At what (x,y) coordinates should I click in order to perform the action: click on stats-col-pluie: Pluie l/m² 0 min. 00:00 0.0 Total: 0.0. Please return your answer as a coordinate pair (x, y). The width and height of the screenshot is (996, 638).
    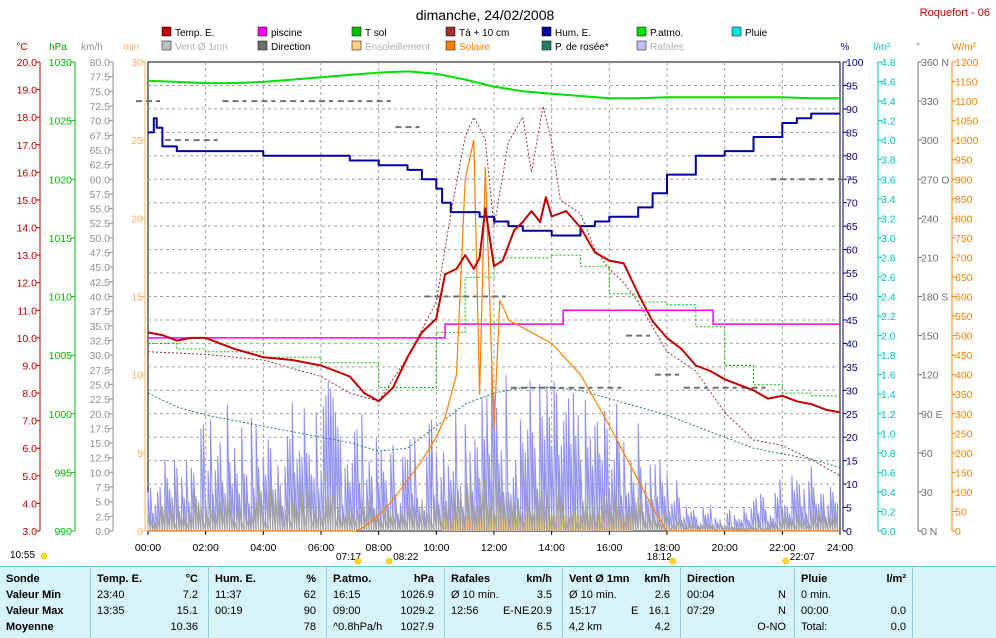
    Looking at the image, I should click on (853, 602).